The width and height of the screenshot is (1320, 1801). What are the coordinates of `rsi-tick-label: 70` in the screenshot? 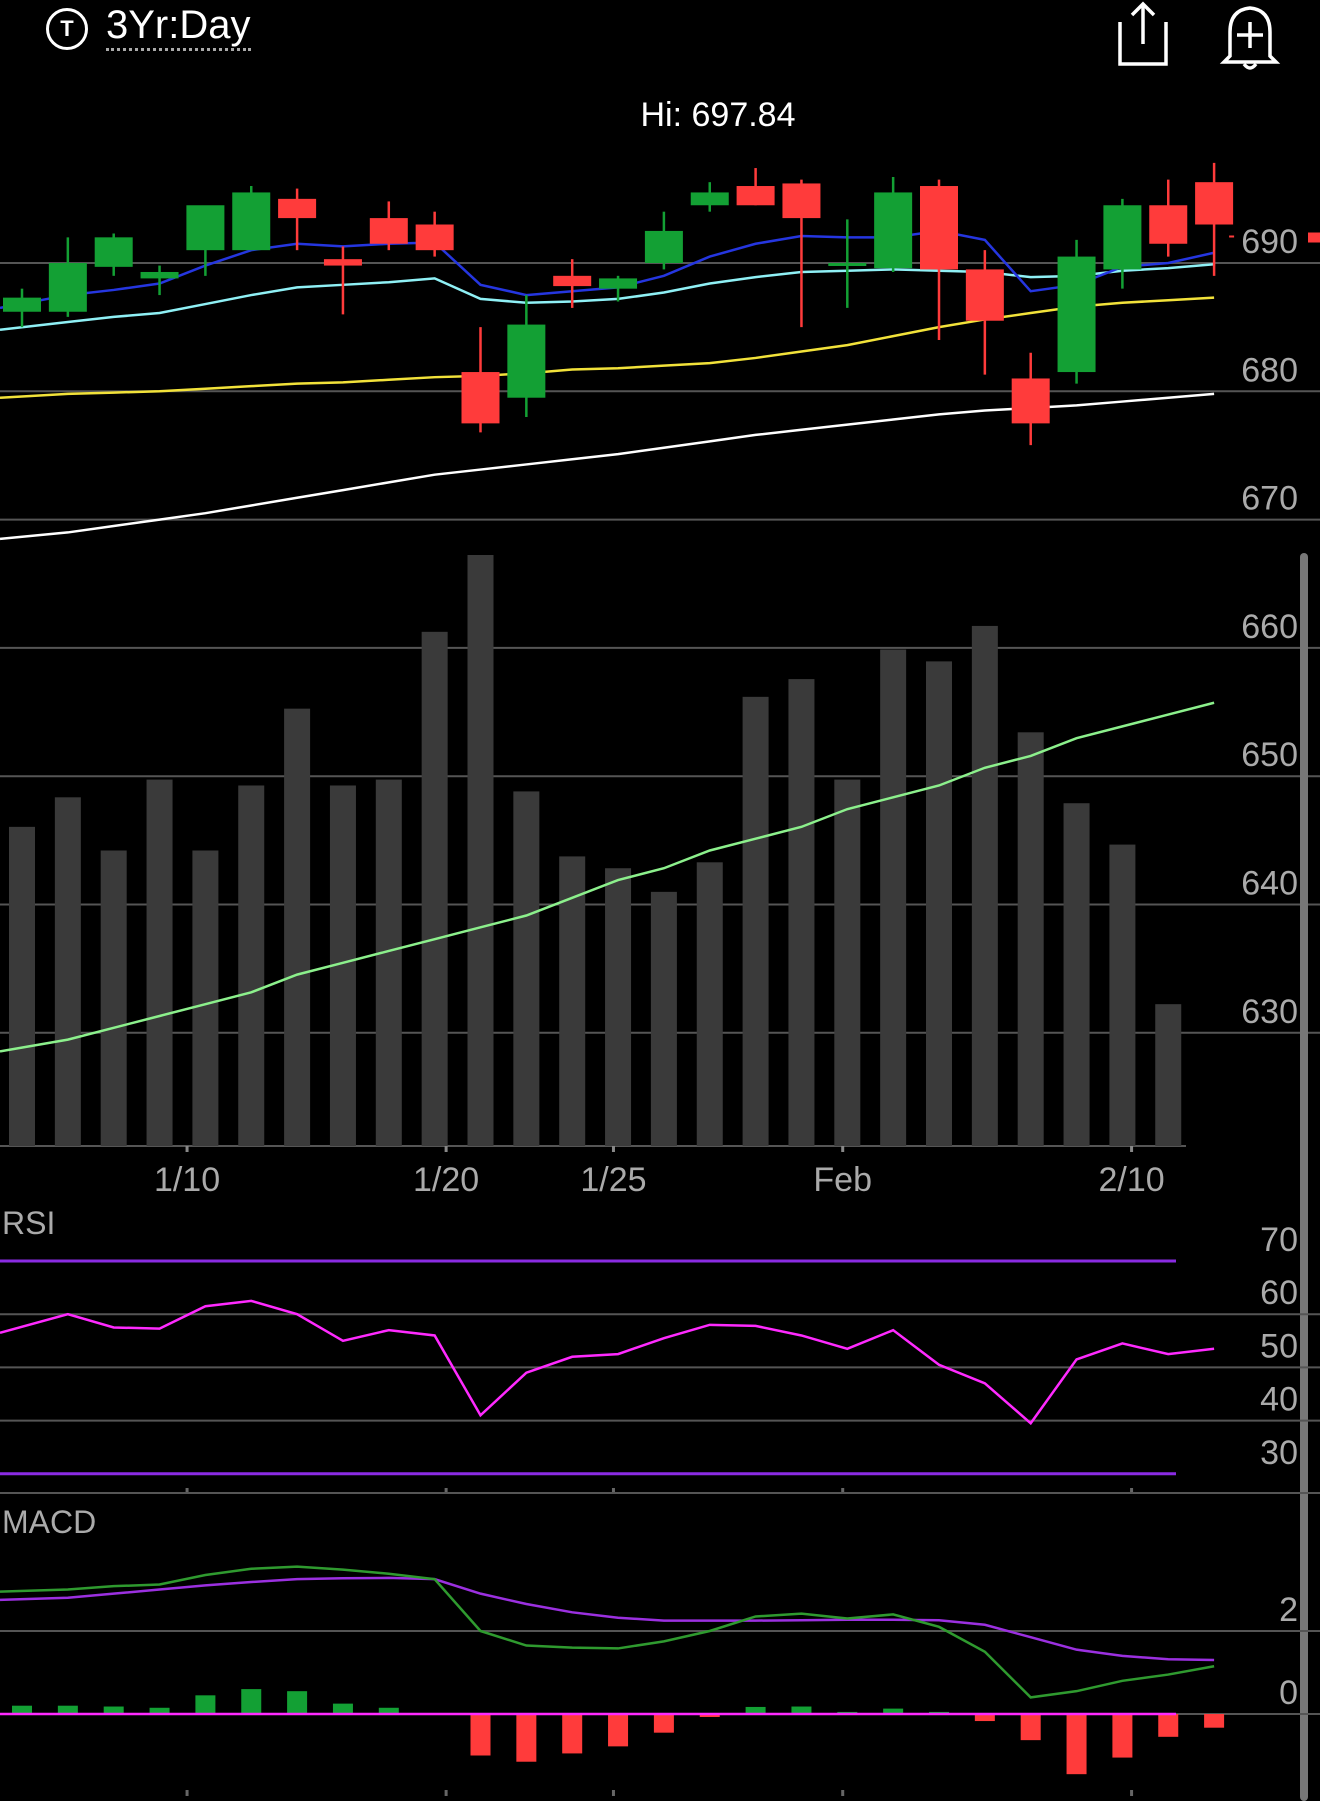 It's located at (1279, 1240).